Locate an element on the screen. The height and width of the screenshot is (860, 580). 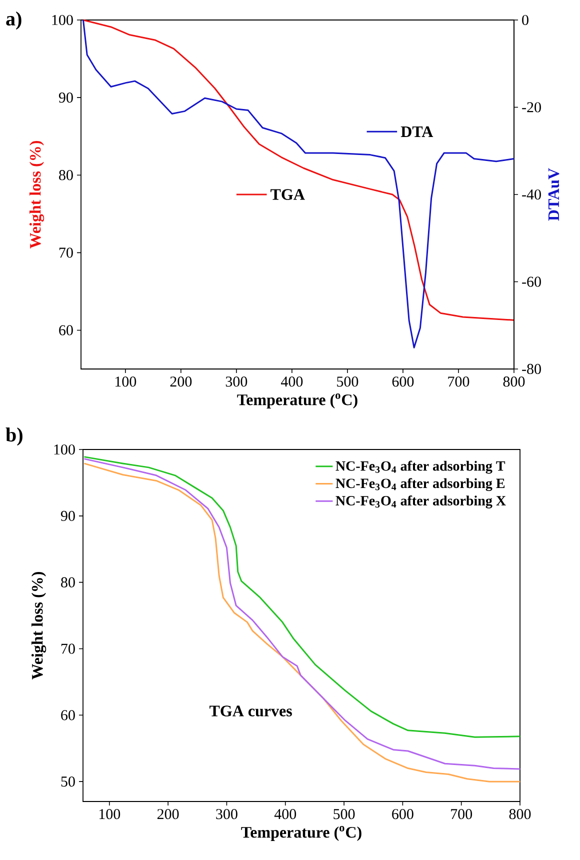
y2-tick-label: 0 is located at coordinates (525, 20).